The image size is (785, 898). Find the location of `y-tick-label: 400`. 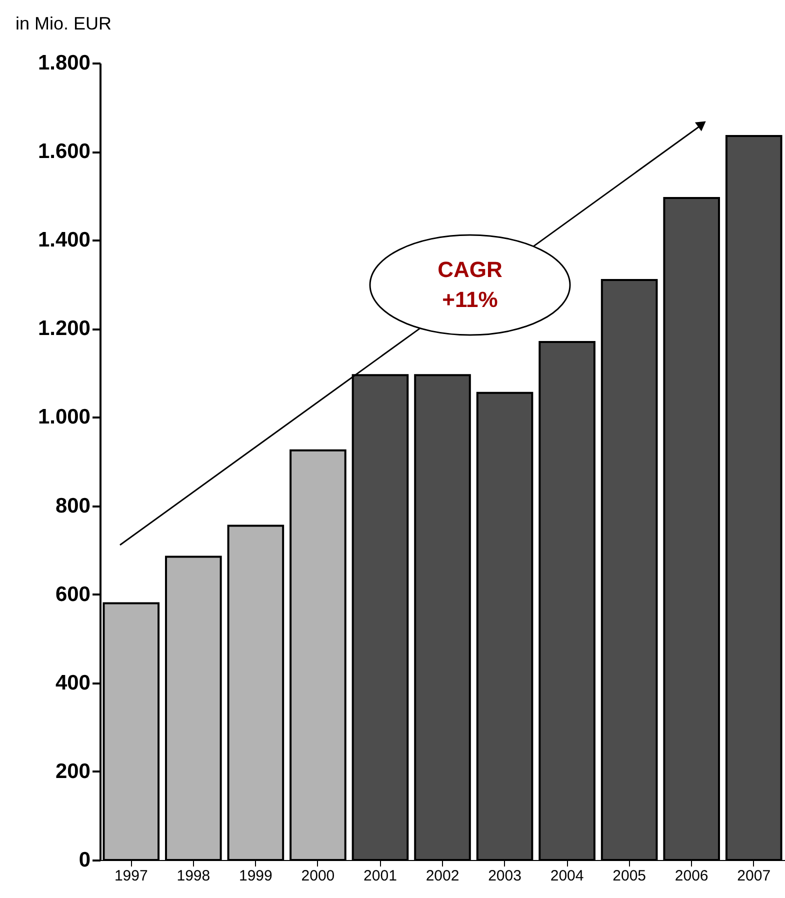

y-tick-label: 400 is located at coordinates (72, 682).